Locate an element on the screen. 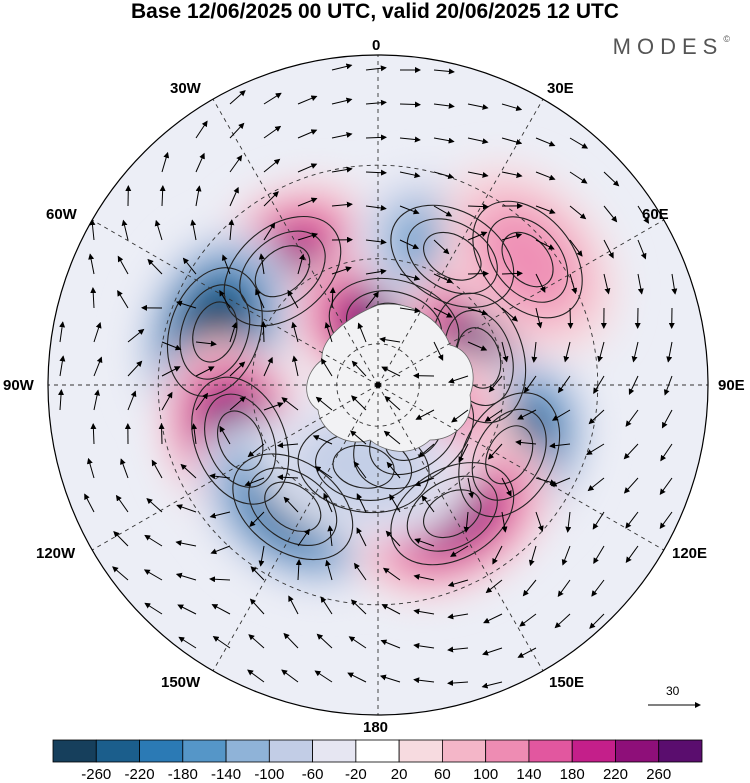 Image resolution: width=750 pixels, height=783 pixels. colorbar-label: -220 is located at coordinates (139, 774).